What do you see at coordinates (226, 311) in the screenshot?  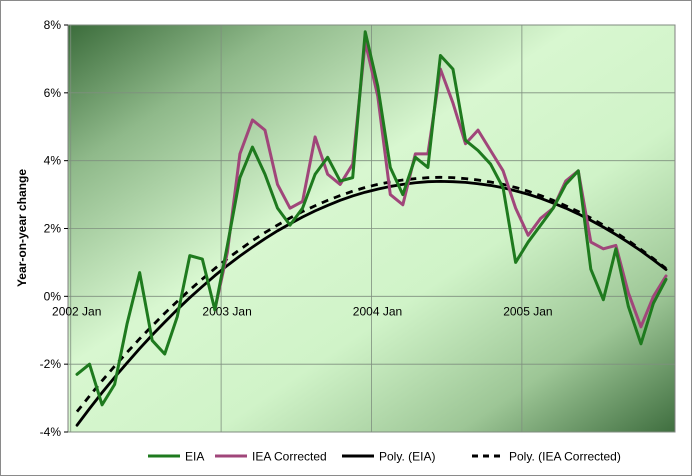 I see `x-tick-label: 2003 Jan` at bounding box center [226, 311].